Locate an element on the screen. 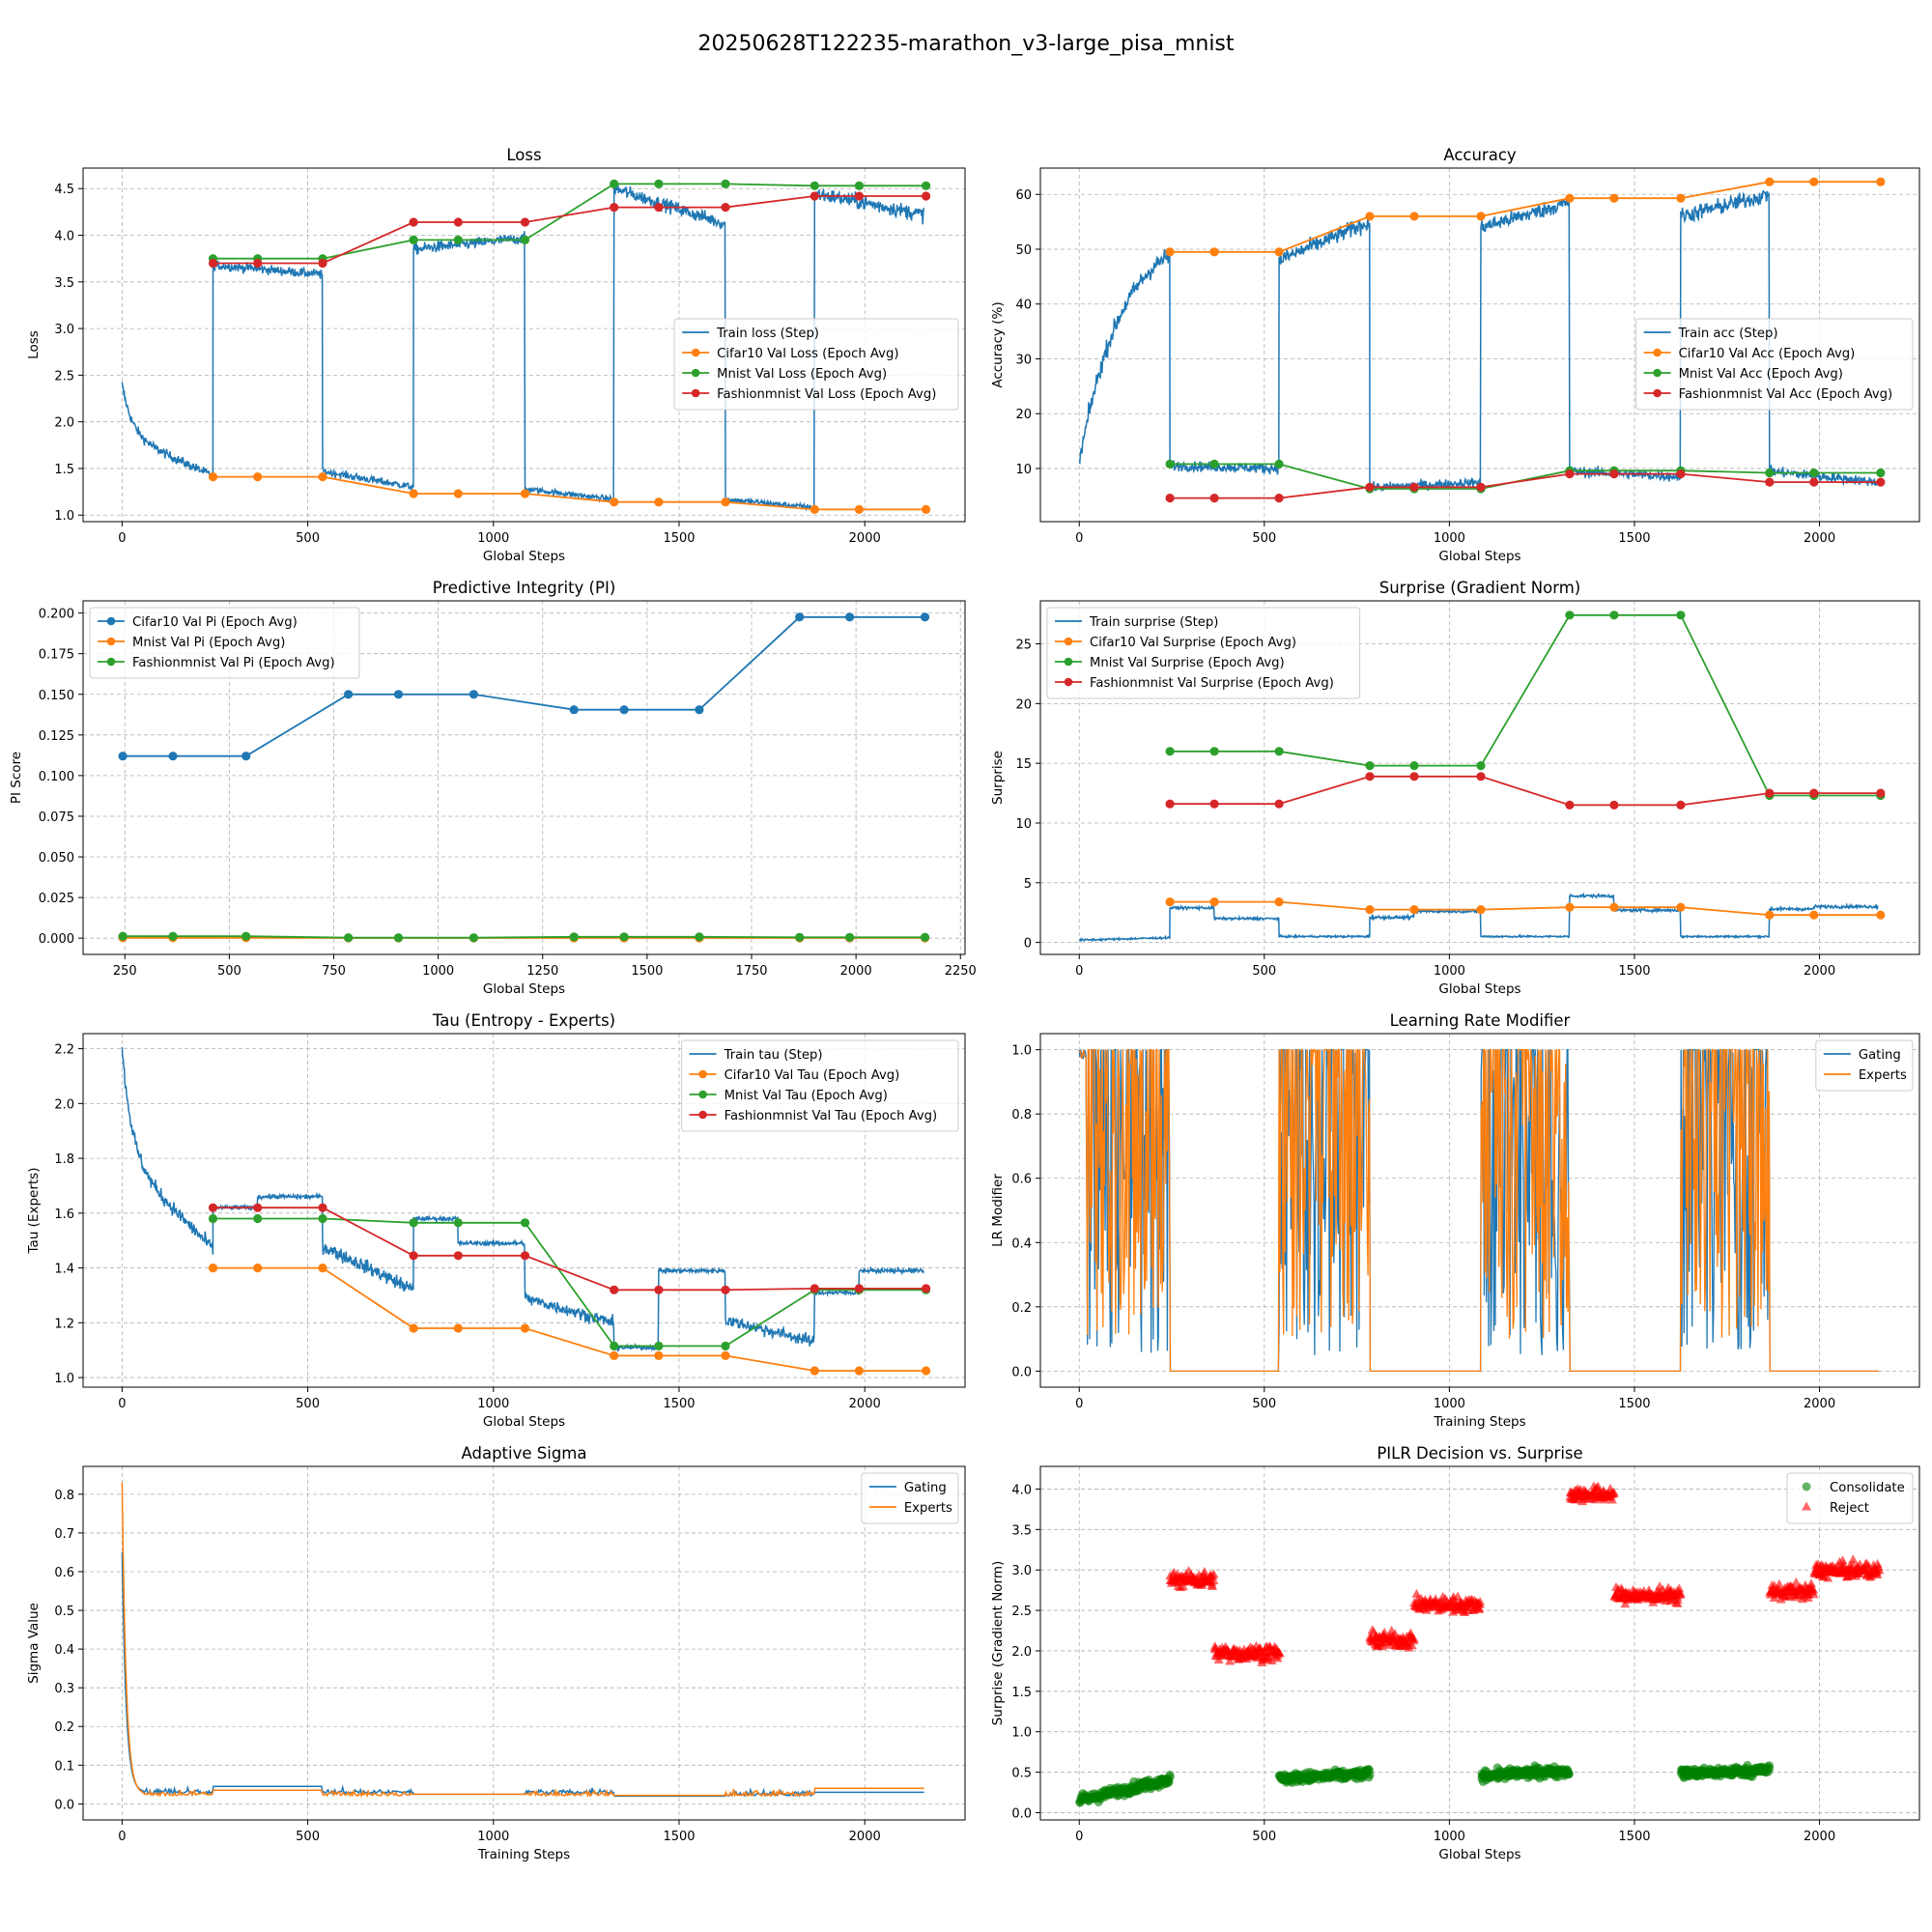 The image size is (1932, 1932). x-tick-label: 1500 is located at coordinates (647, 971).